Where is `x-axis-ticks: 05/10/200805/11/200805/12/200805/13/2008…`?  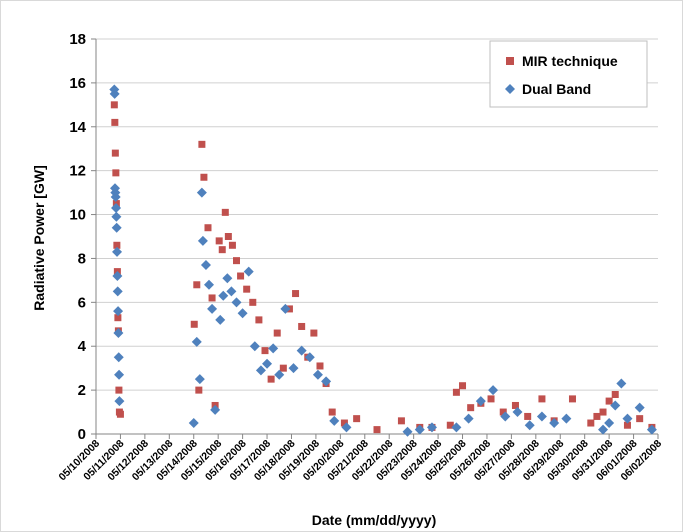 x-axis-ticks: 05/10/200805/11/200805/12/200805/13/2008… is located at coordinates (360, 458).